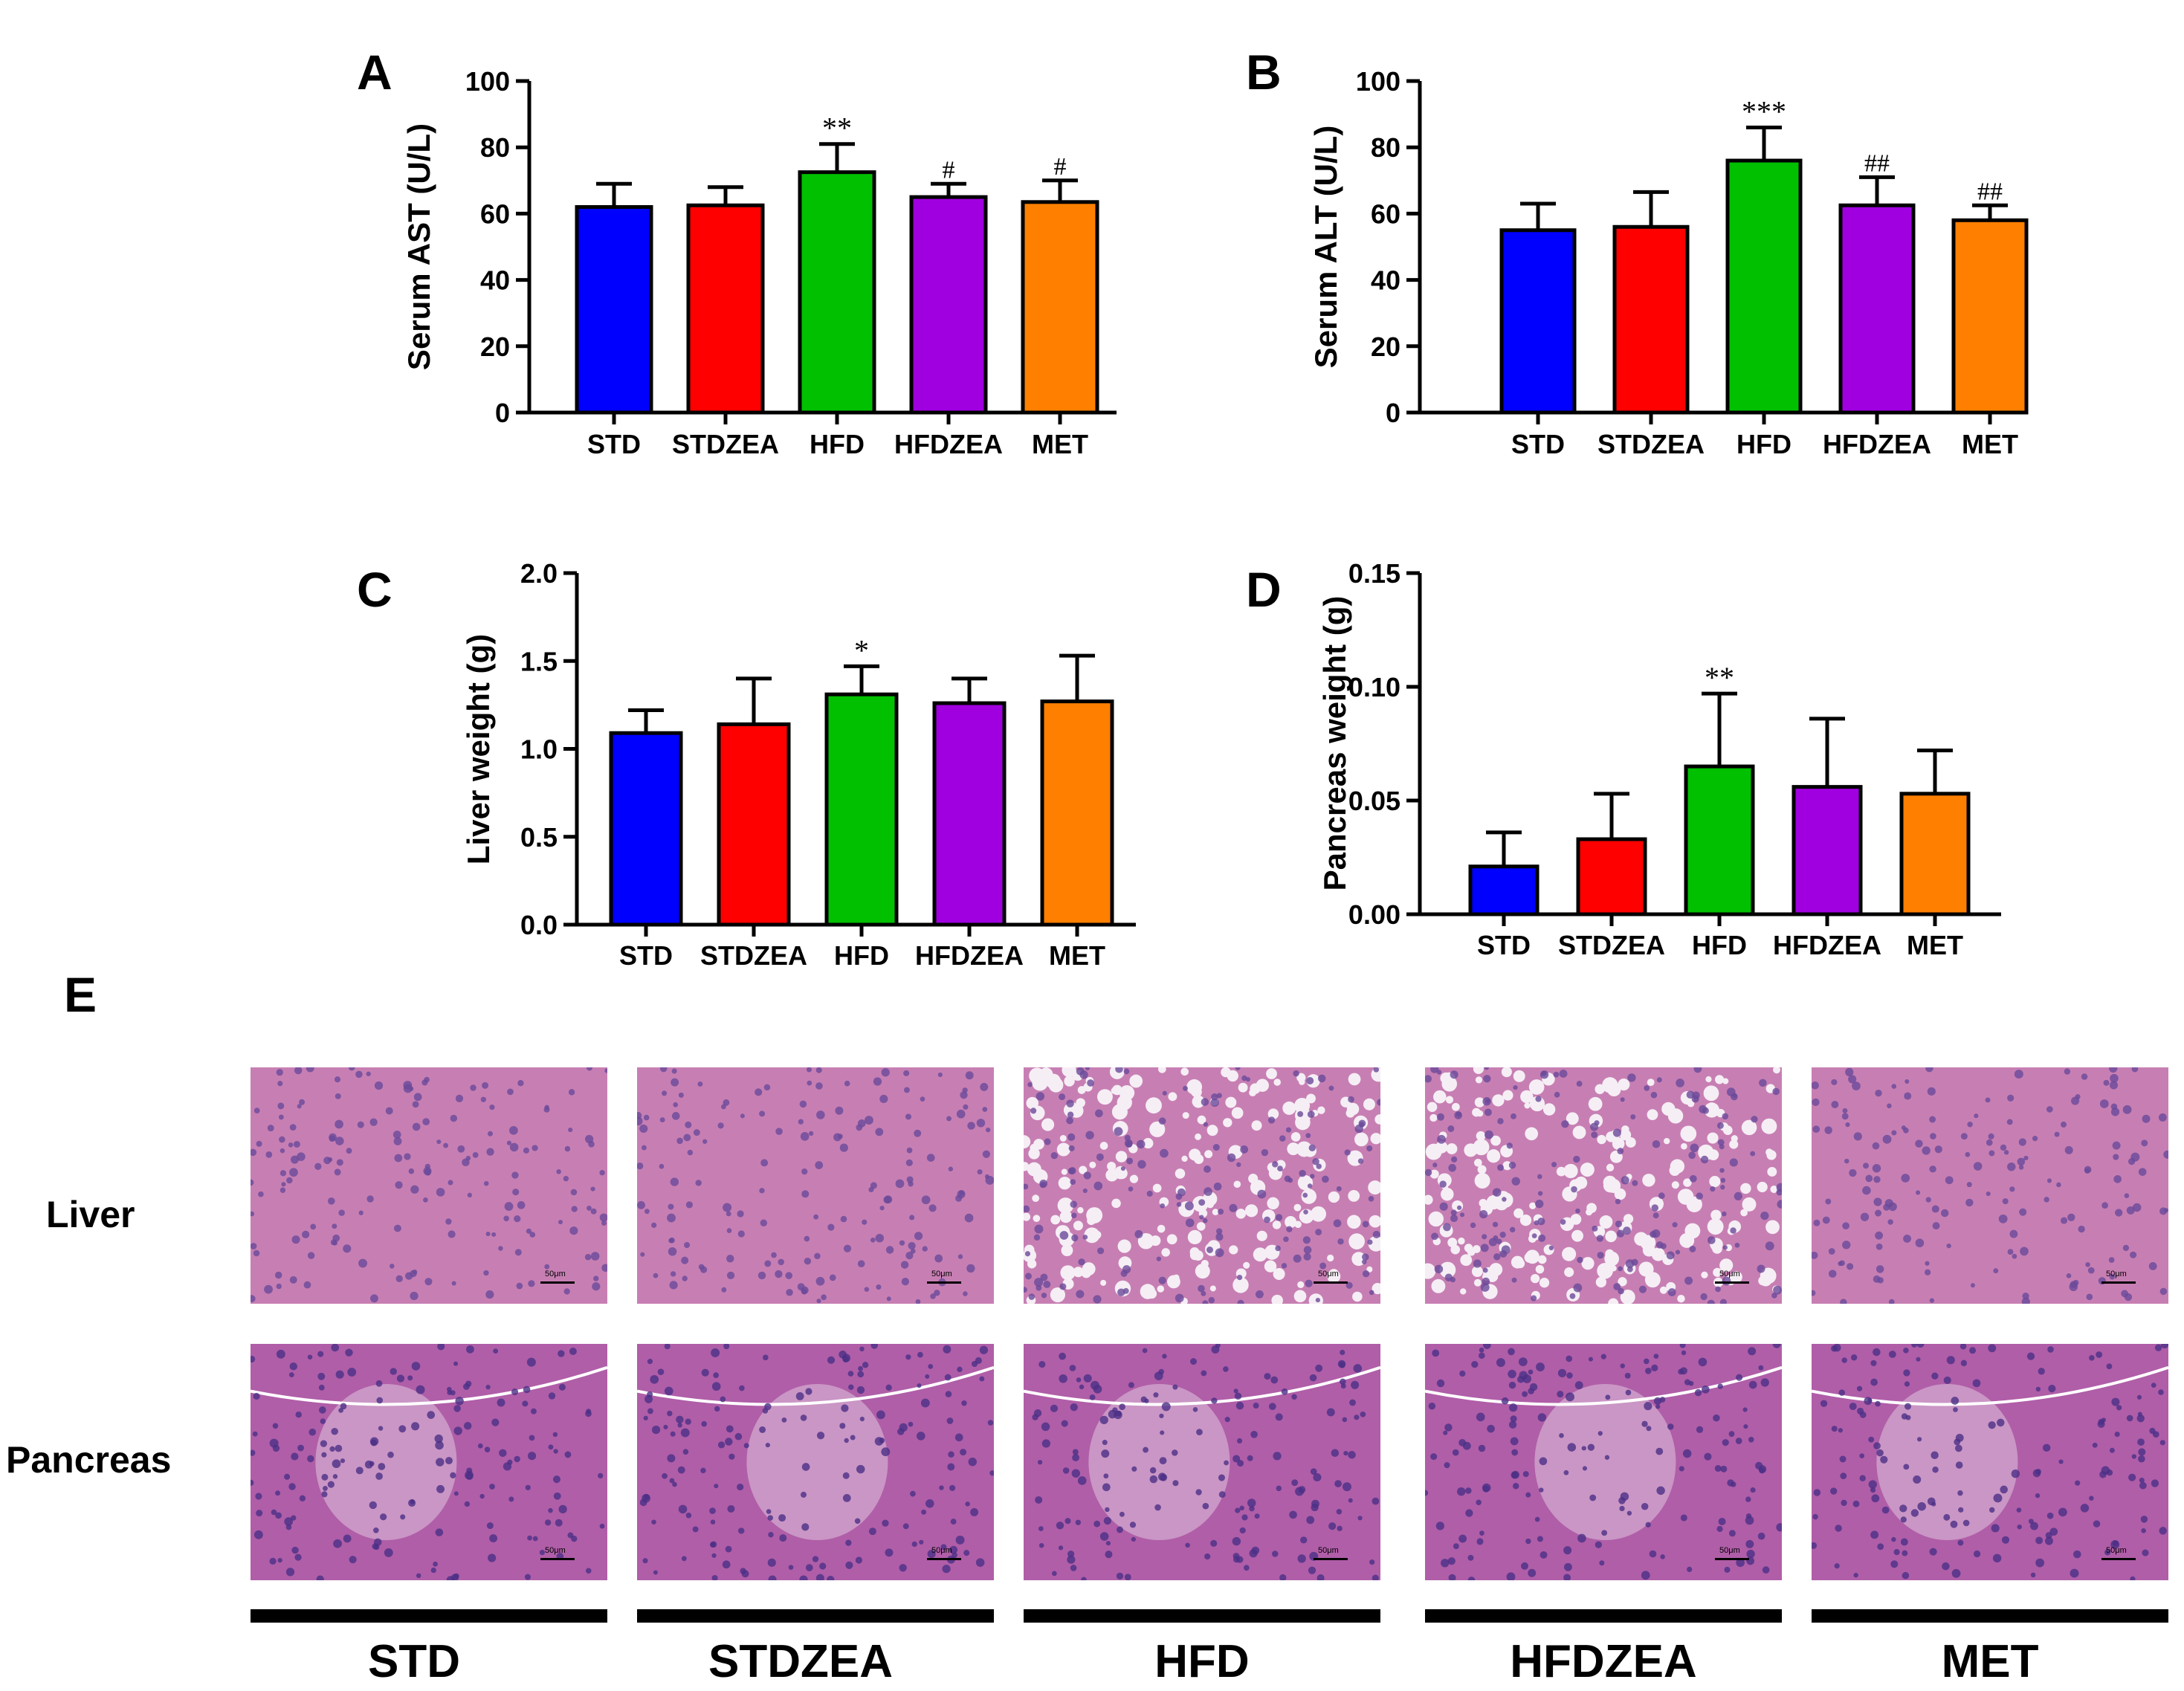 This screenshot has width=2184, height=1691. I want to click on y-tick-label: 0, so click(1393, 413).